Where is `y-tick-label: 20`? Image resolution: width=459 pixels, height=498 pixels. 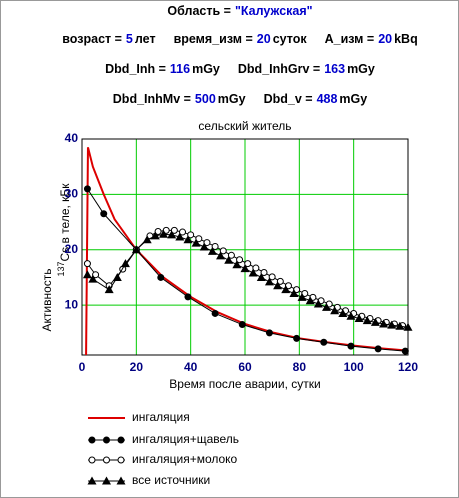
y-tick-label: 20 is located at coordinates (72, 249).